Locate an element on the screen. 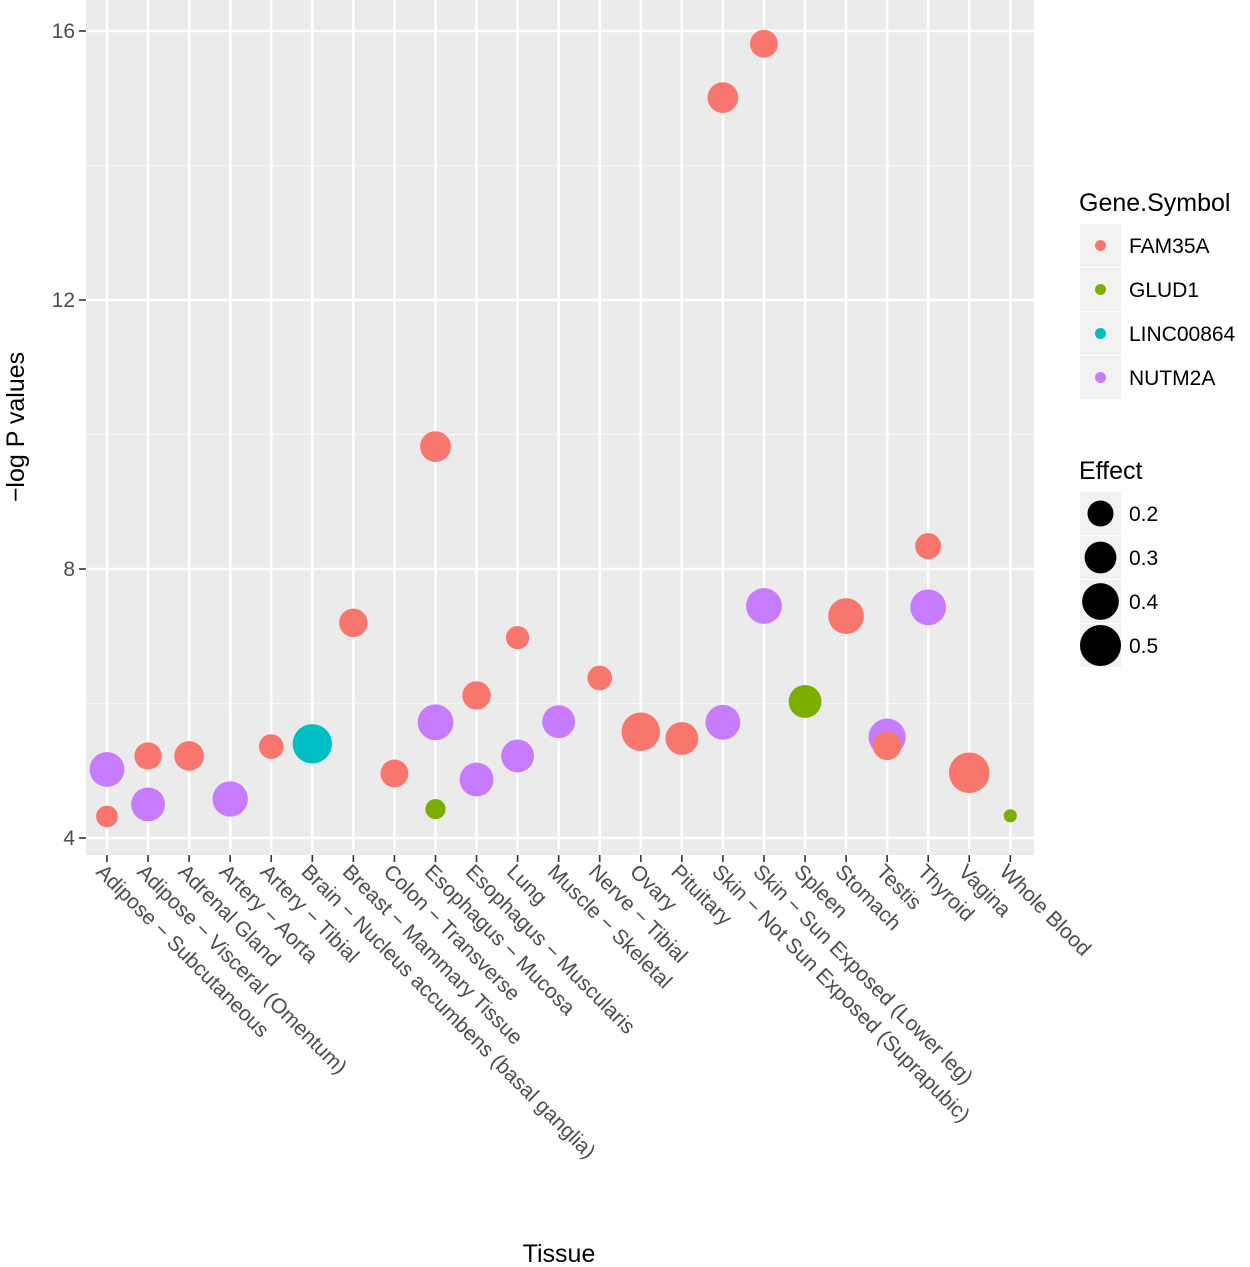  y-tick-label: 16 is located at coordinates (63, 31).